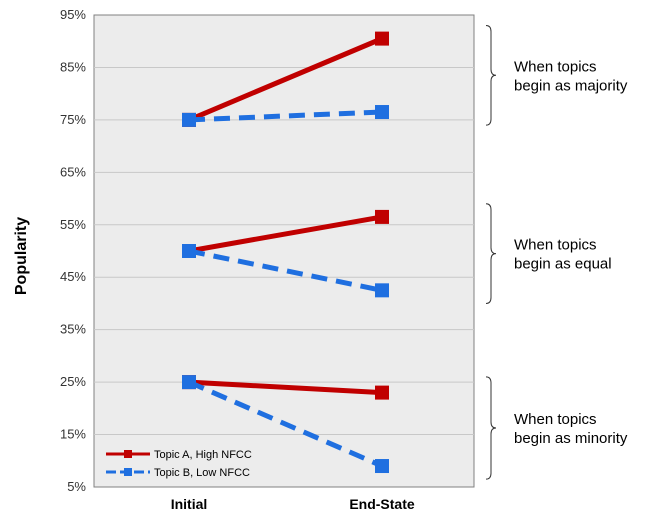  Describe the element at coordinates (73, 171) in the screenshot. I see `y-tick-label: 65%` at that location.